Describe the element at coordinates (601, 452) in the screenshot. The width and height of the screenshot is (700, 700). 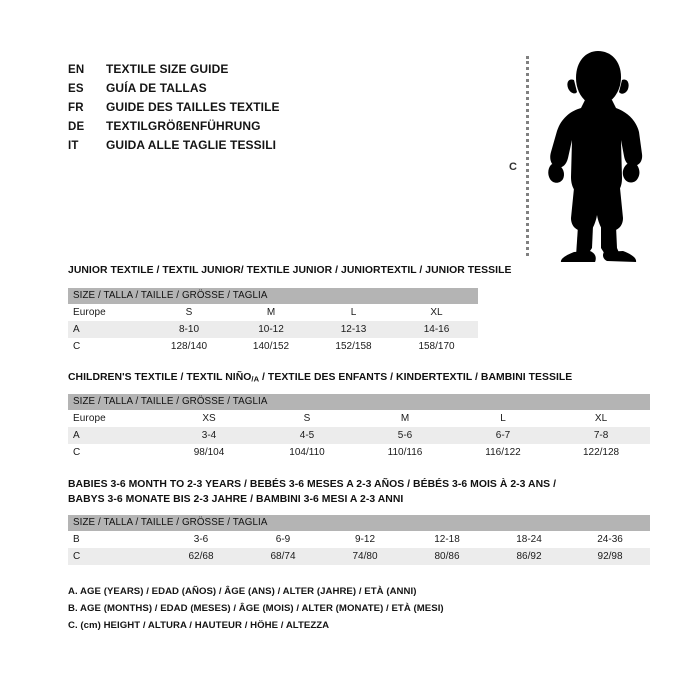
I see `table-cell: 122/128` at that location.